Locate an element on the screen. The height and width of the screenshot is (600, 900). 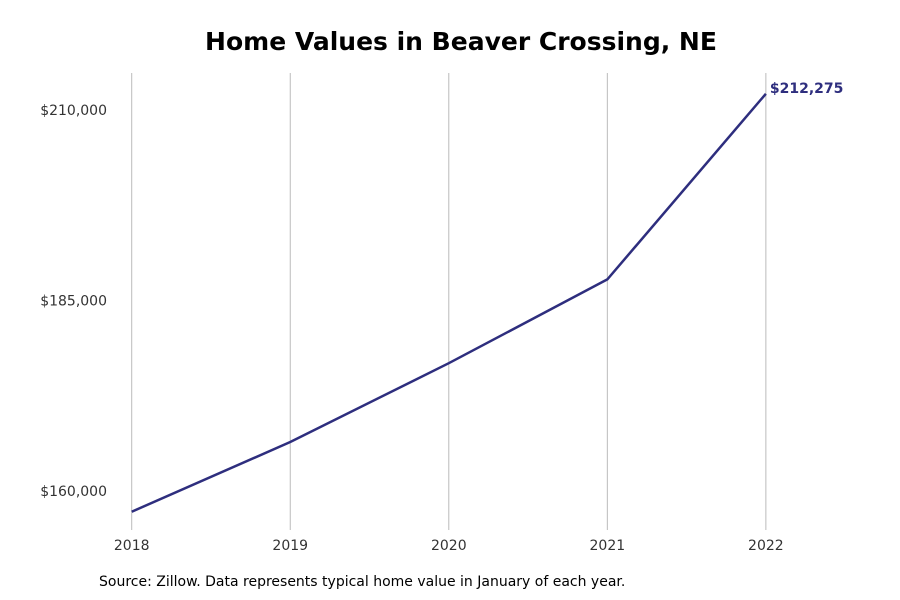
x-tick-label: 2018 is located at coordinates (132, 546).